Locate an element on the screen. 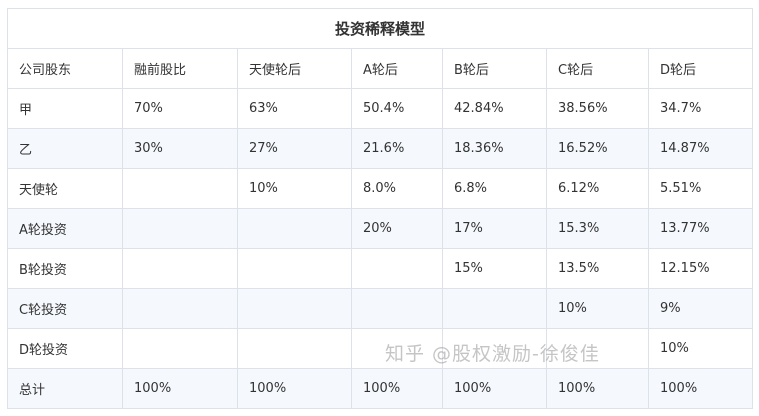  table-cell: 38.56% is located at coordinates (597, 108).